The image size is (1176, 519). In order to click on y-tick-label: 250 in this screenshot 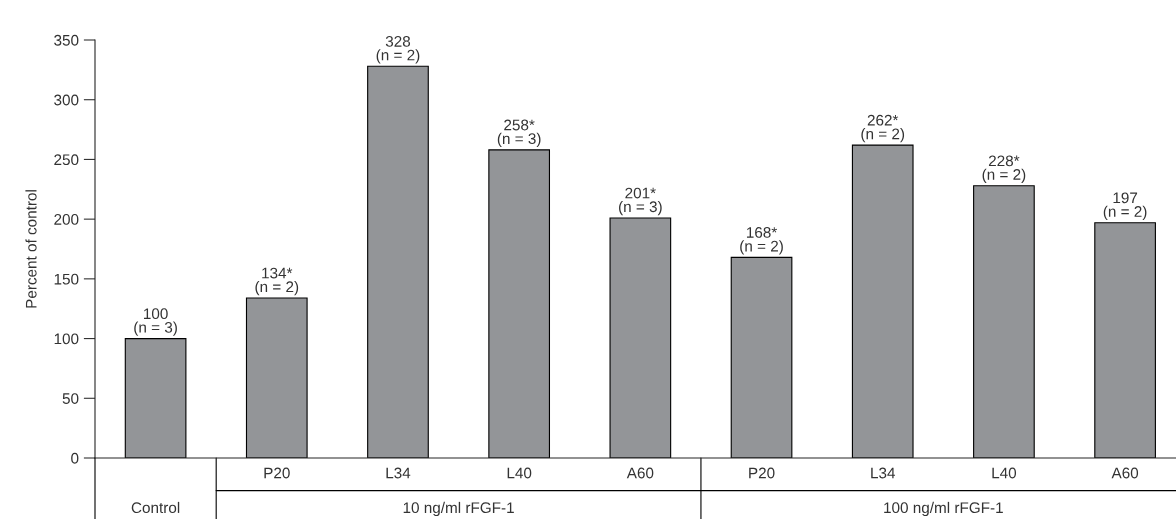, I will do `click(66, 160)`.